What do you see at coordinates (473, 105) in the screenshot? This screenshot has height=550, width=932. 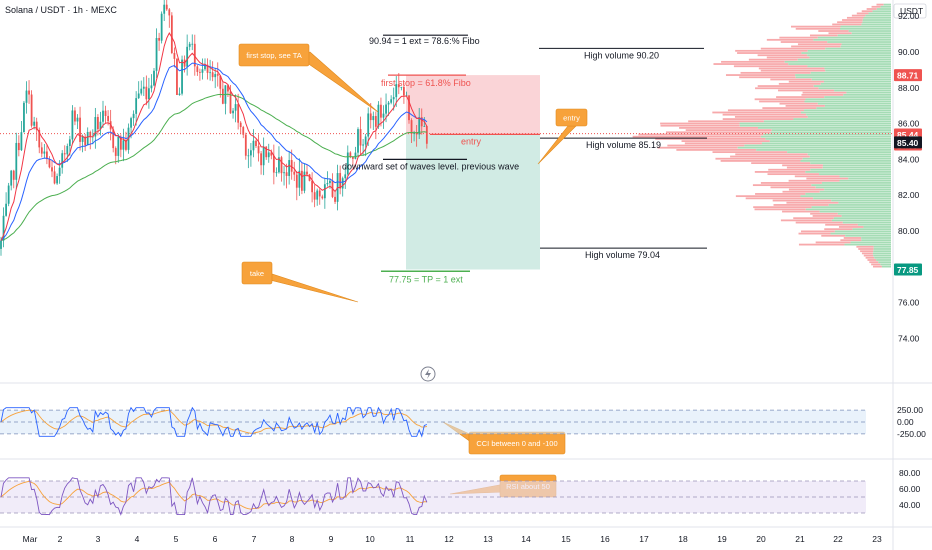 I see `stop-zone` at bounding box center [473, 105].